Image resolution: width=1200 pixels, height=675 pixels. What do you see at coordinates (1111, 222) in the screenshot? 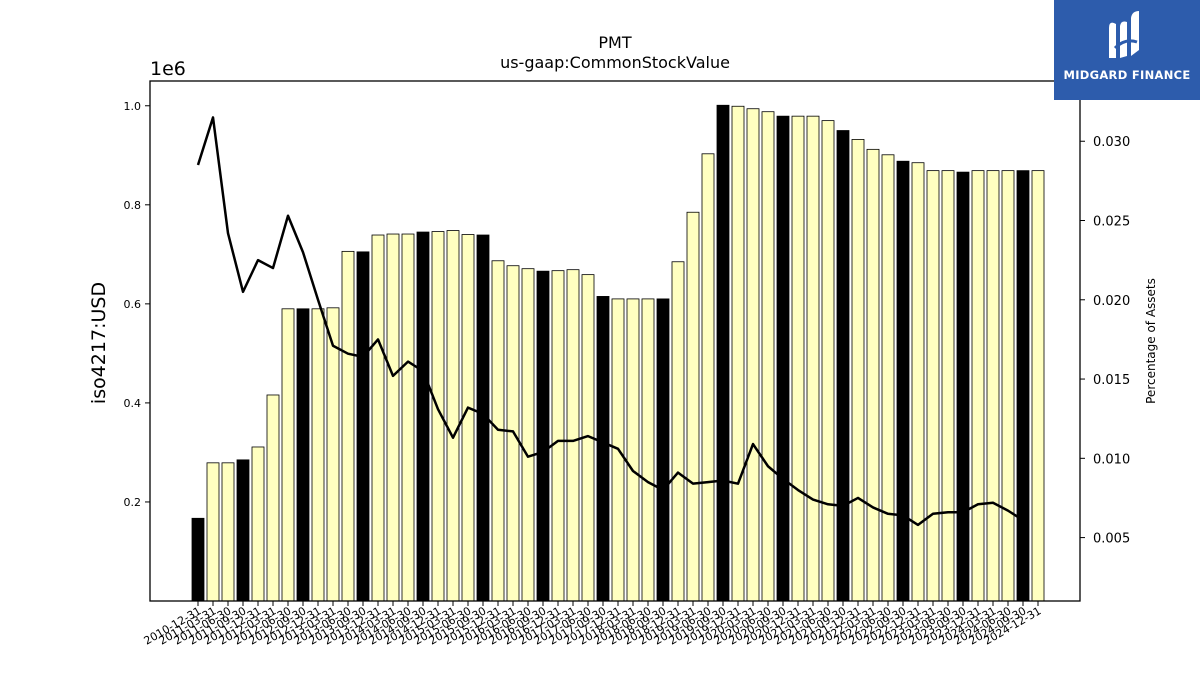
I see `y2-tick-label: 0.025` at bounding box center [1111, 222].